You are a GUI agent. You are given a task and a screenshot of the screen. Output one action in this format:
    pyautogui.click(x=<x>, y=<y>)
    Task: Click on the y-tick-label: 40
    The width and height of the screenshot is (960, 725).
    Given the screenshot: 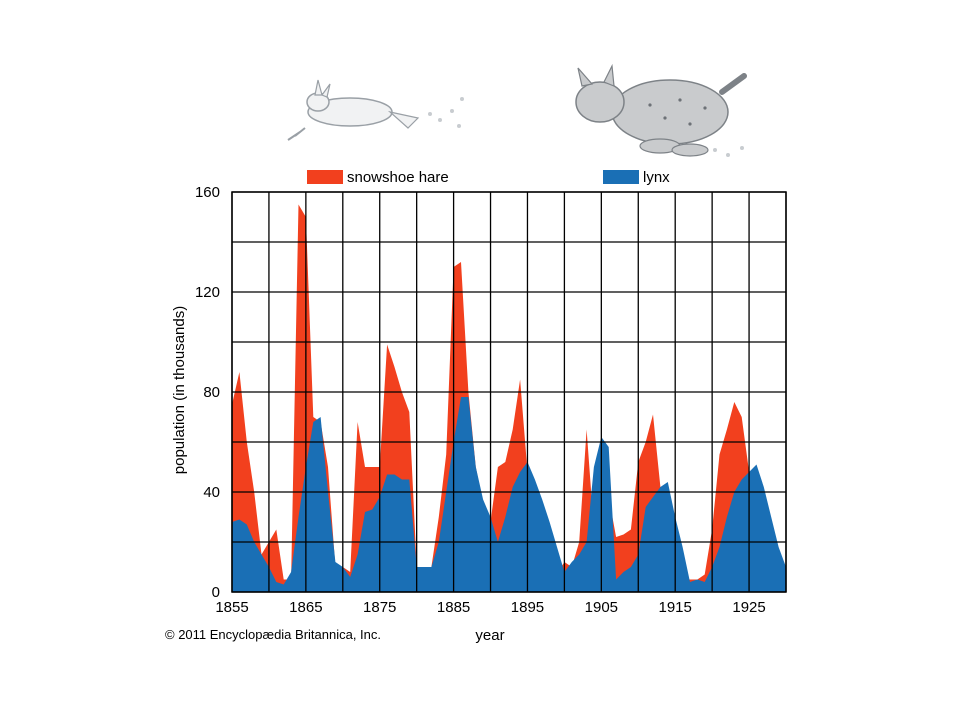 What is the action you would take?
    pyautogui.click(x=211, y=492)
    